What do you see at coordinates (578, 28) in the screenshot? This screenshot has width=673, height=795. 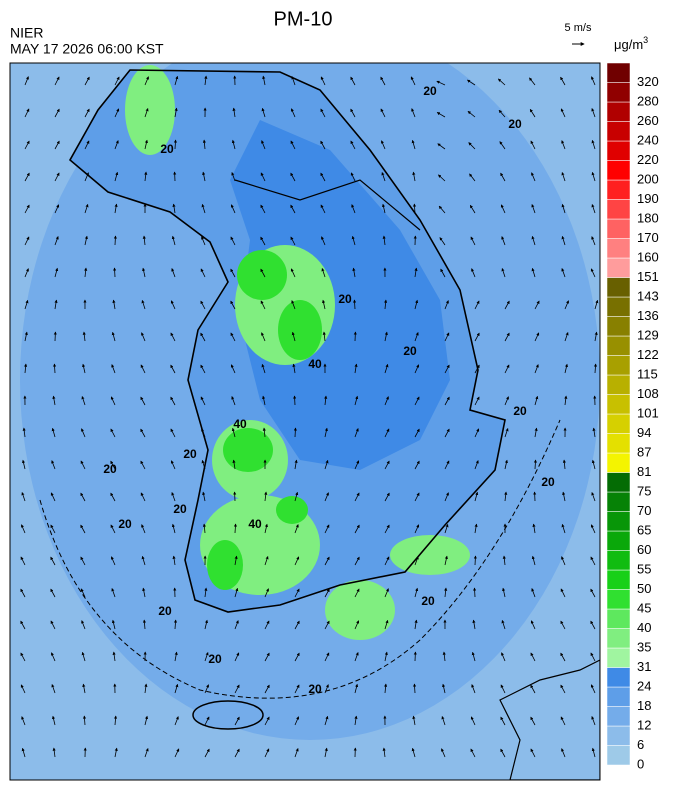 I see `wind-scale-label: 5 m/s` at bounding box center [578, 28].